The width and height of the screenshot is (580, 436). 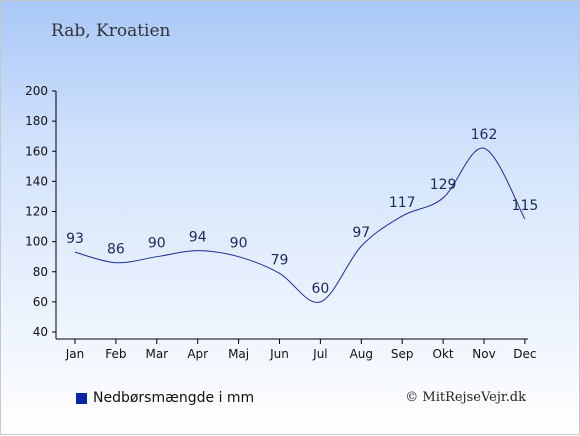 What do you see at coordinates (319, 354) in the screenshot?
I see `x-tick-label: Jul` at bounding box center [319, 354].